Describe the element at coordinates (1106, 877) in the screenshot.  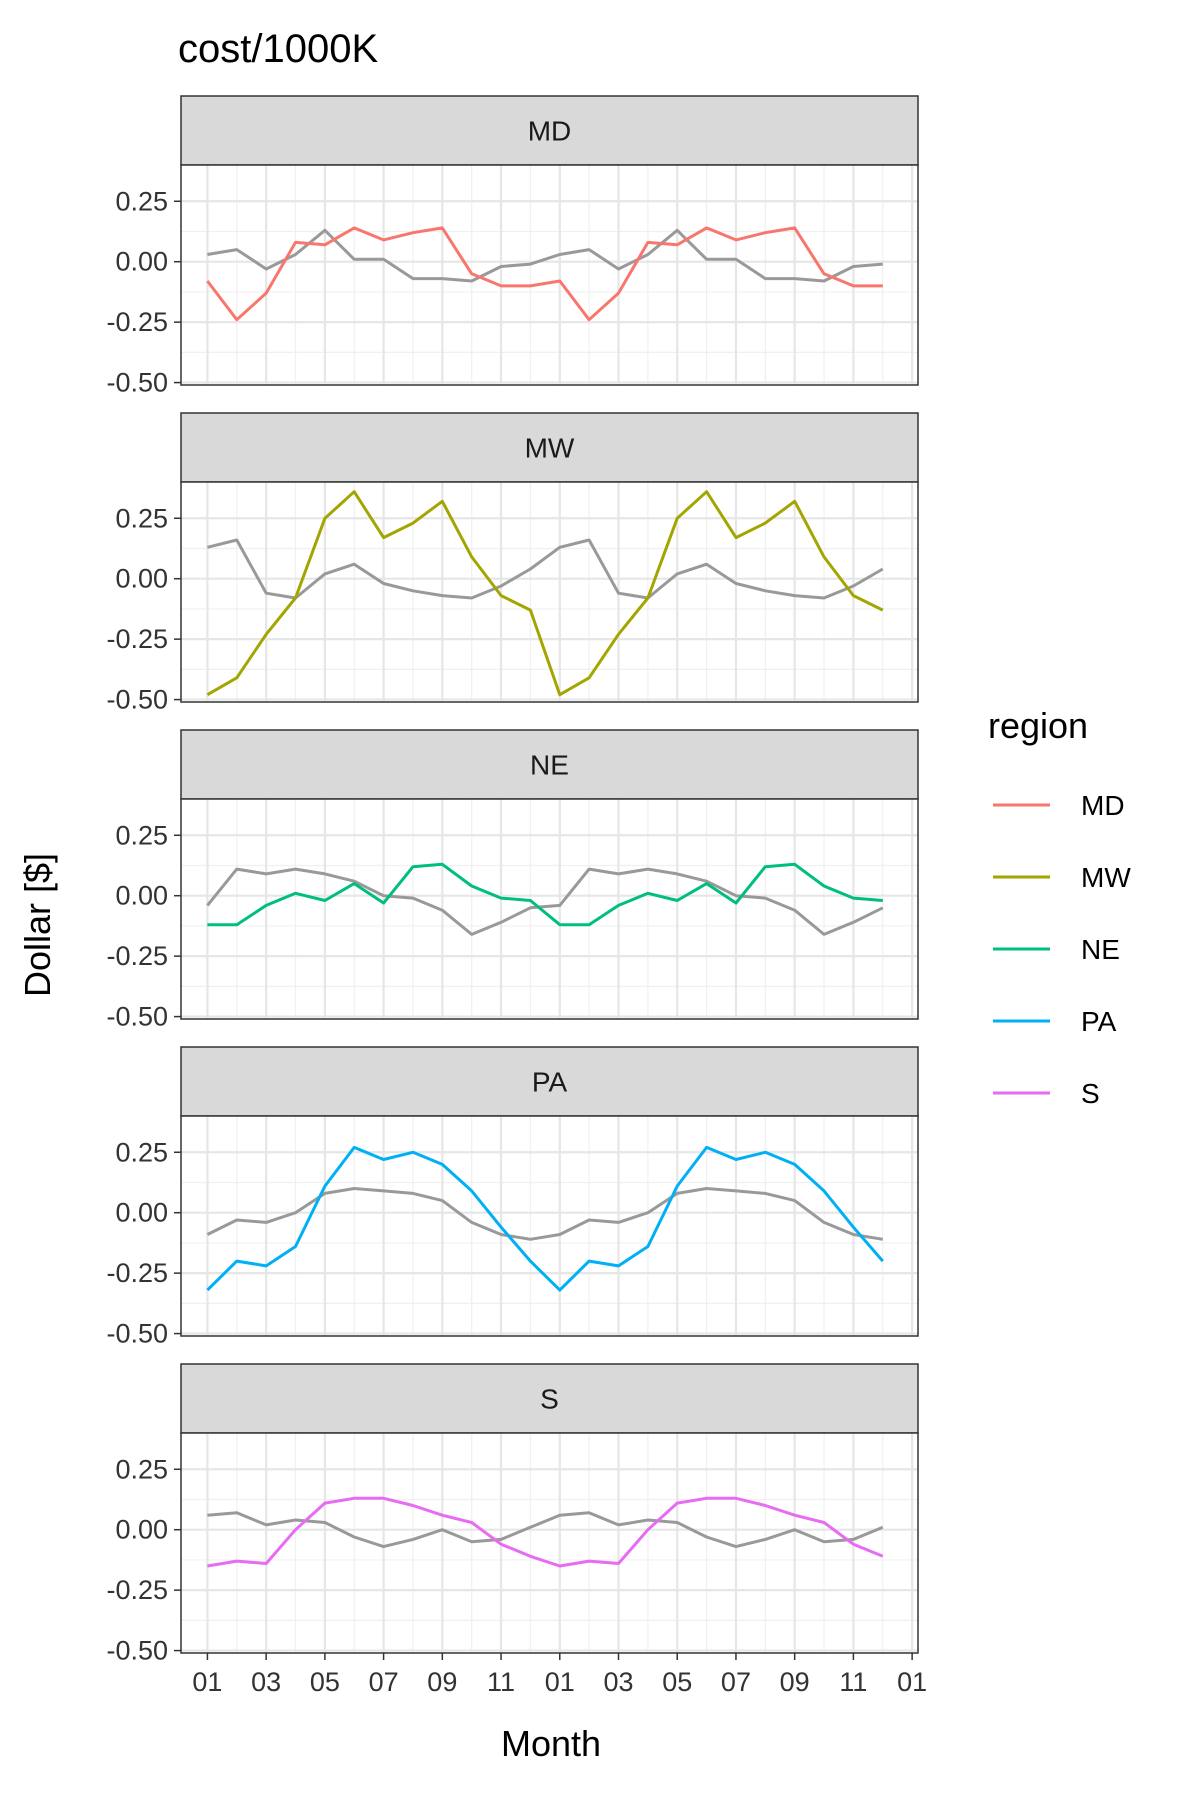
I see `legend-label: MW` at that location.